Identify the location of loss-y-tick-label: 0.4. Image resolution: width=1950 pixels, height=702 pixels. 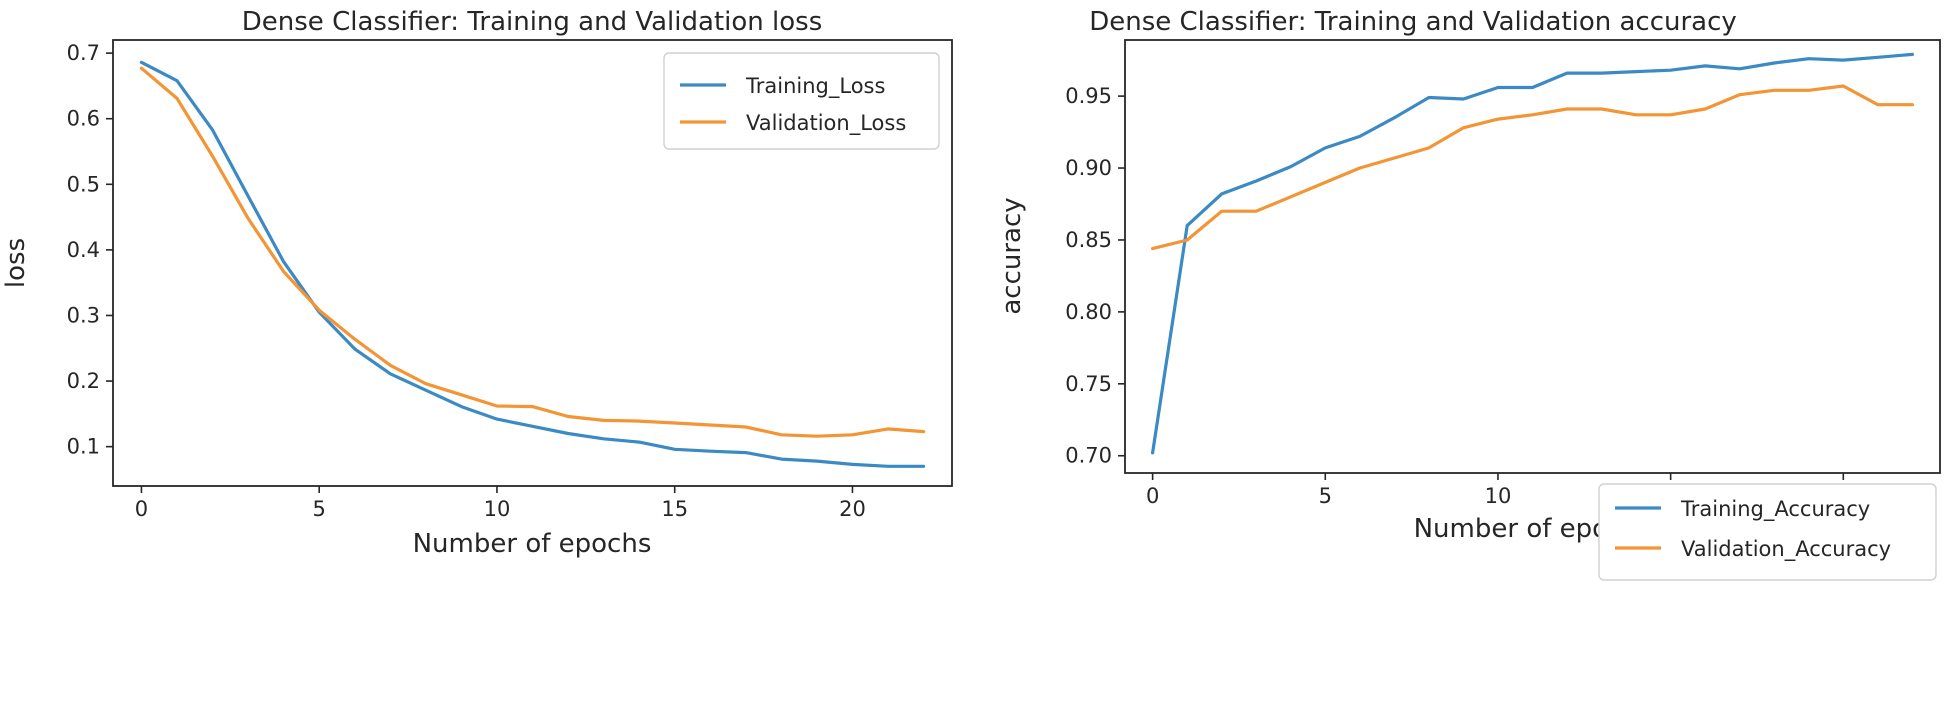
(83, 250).